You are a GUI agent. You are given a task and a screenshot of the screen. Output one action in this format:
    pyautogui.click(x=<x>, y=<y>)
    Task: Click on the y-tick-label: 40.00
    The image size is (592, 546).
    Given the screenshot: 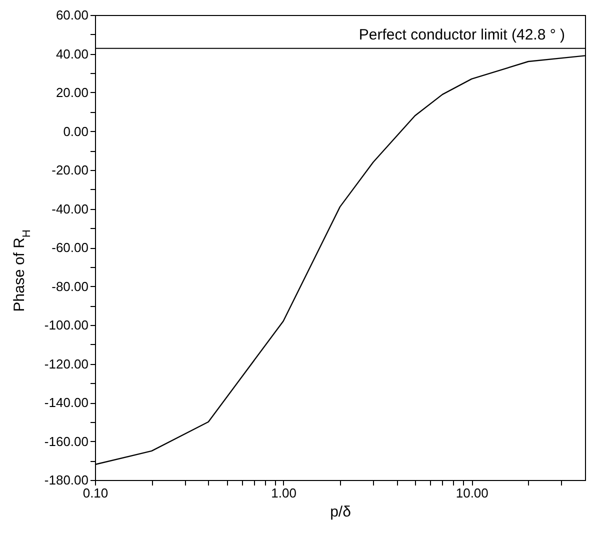 What is the action you would take?
    pyautogui.click(x=72, y=54)
    